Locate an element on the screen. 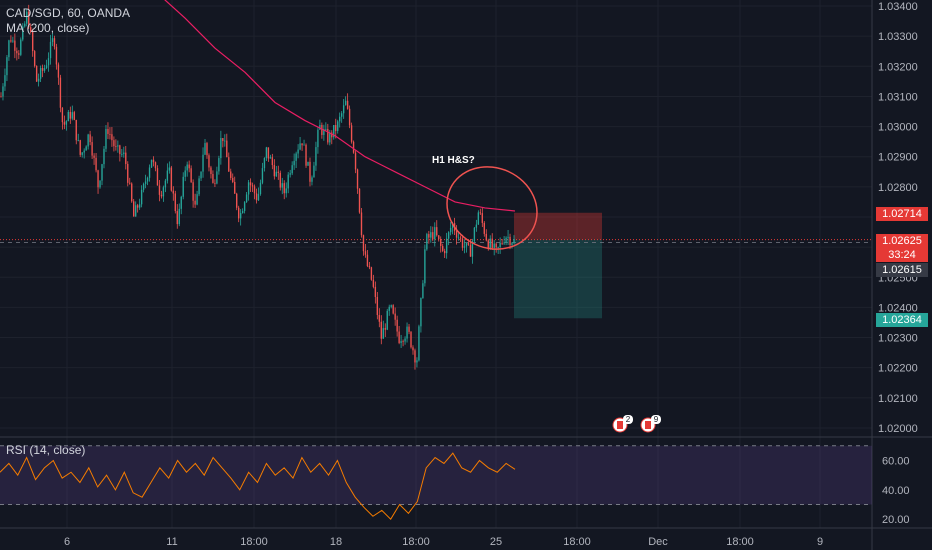 The height and width of the screenshot is (550, 932). x-tick-label: 18:00 is located at coordinates (577, 542).